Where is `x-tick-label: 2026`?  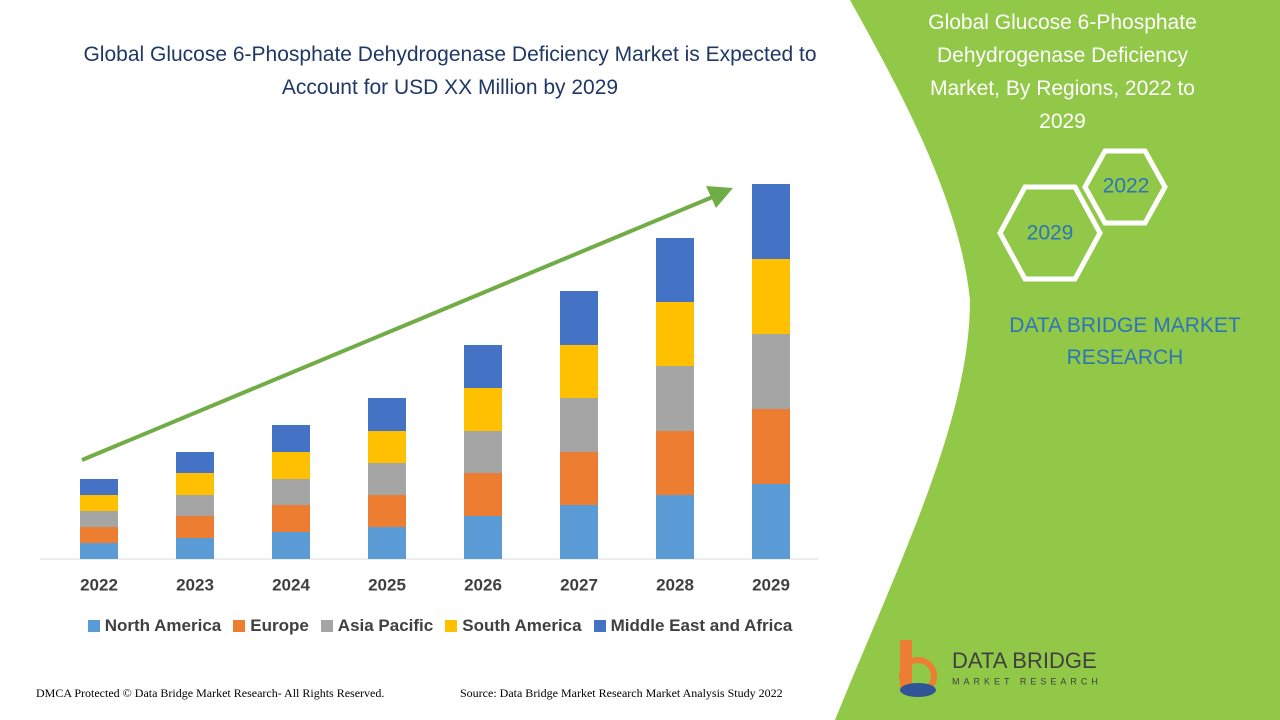
x-tick-label: 2026 is located at coordinates (483, 584).